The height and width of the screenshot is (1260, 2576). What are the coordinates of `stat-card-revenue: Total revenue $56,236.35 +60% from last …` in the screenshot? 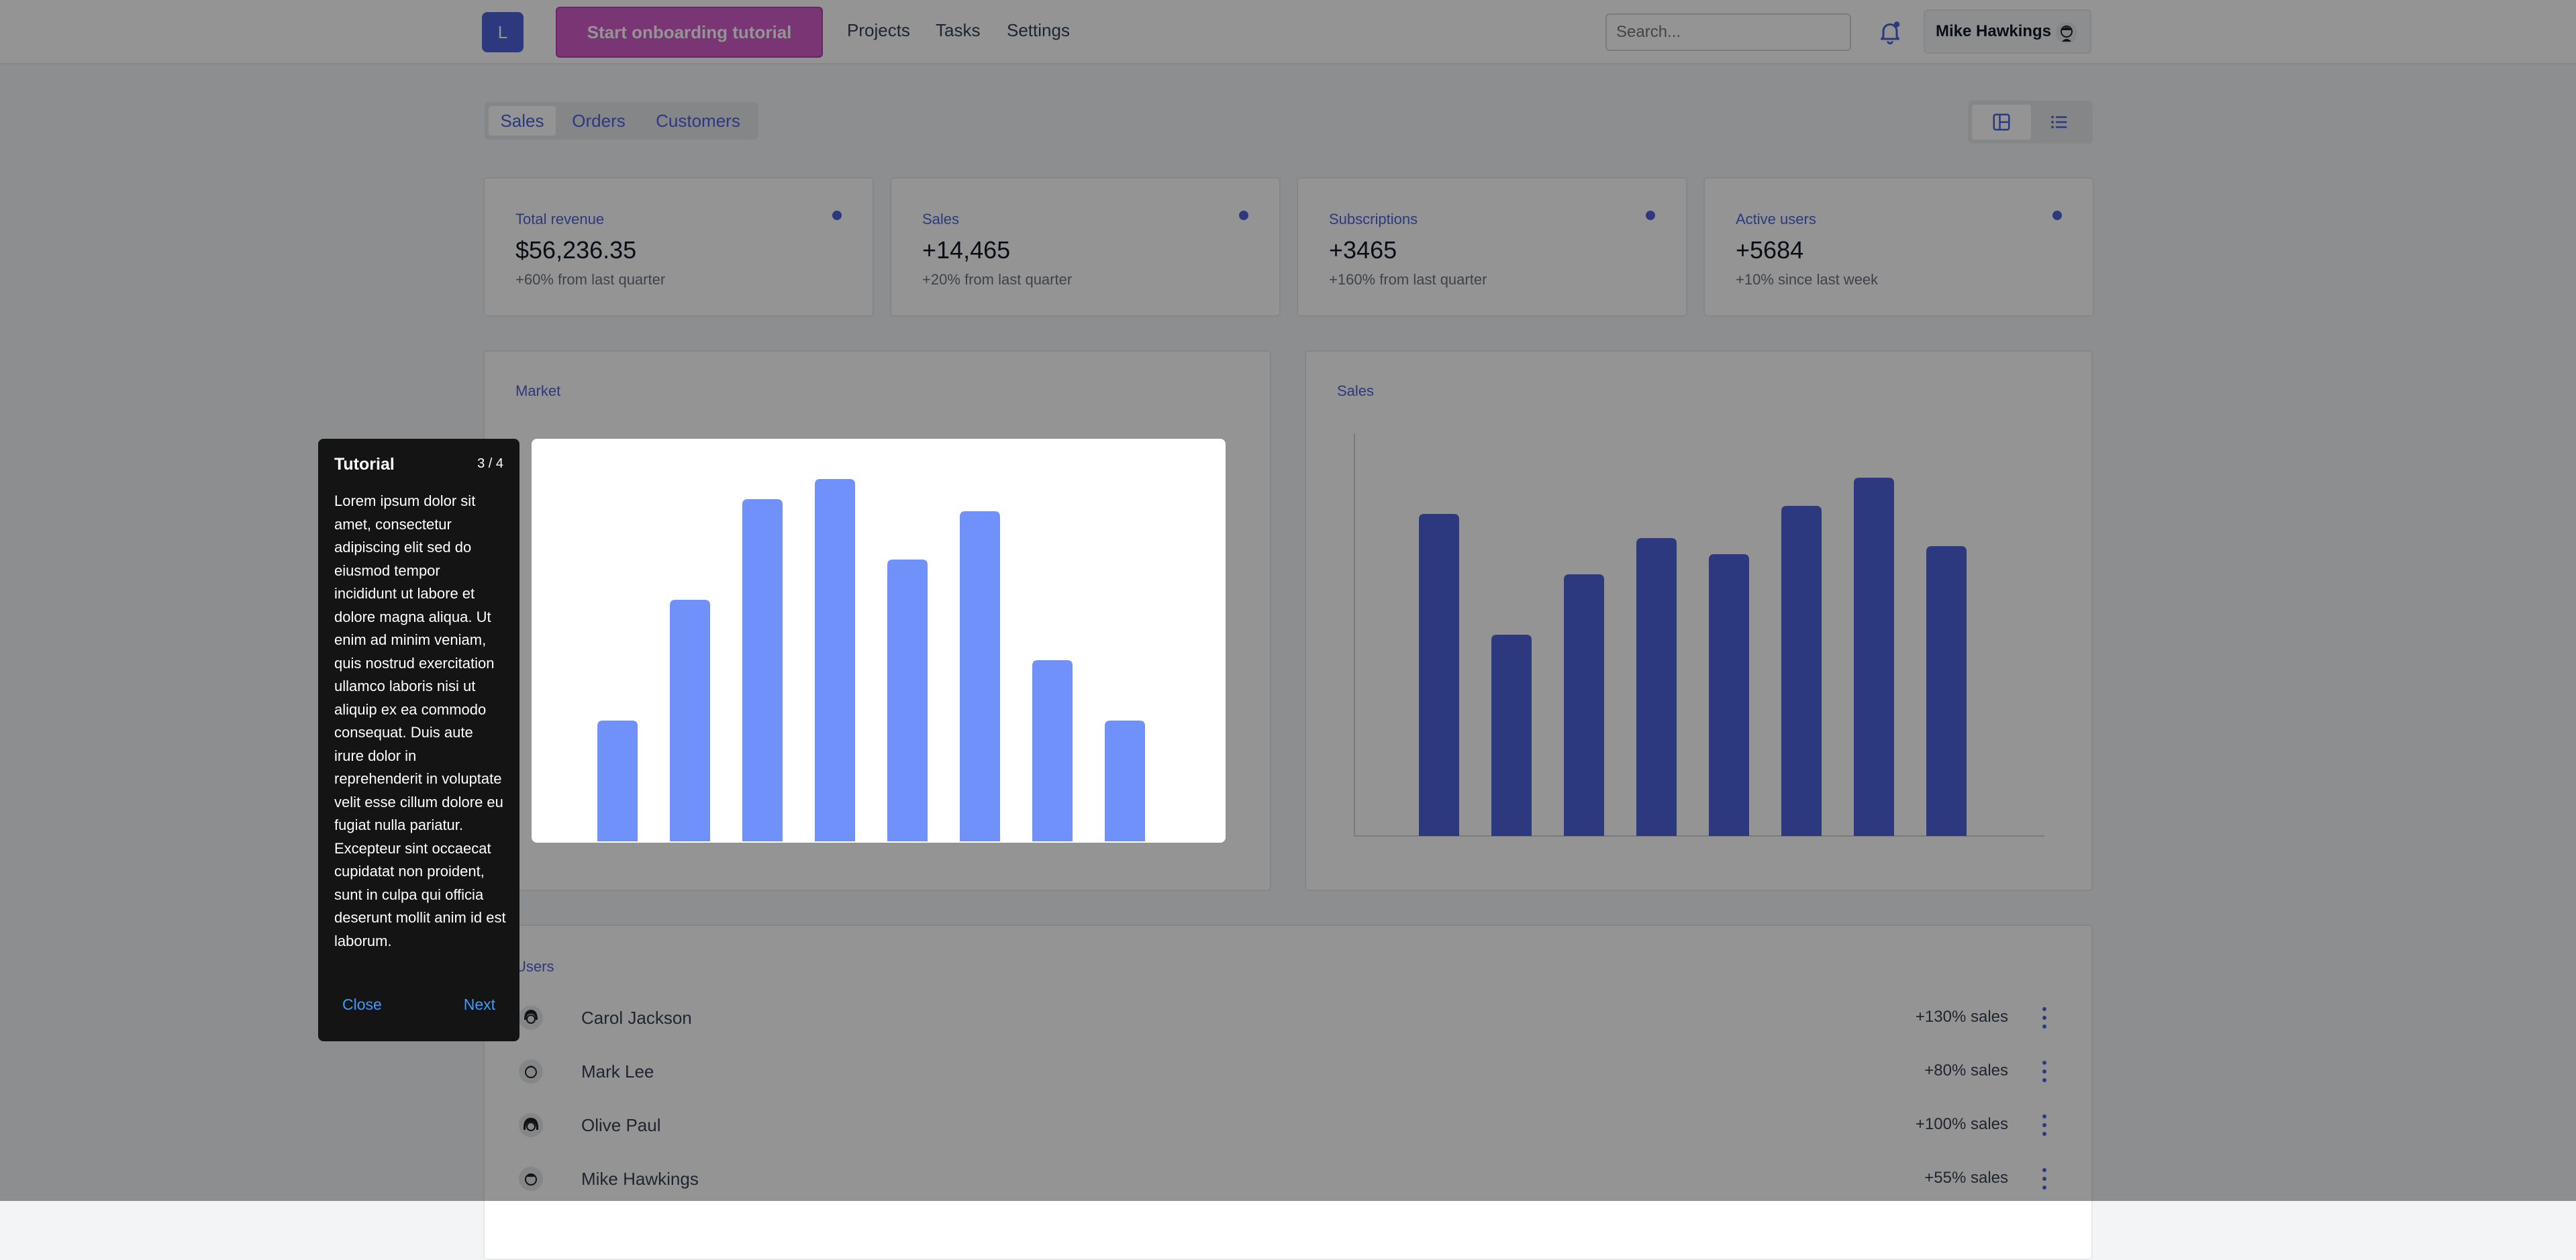 It's located at (678, 247).